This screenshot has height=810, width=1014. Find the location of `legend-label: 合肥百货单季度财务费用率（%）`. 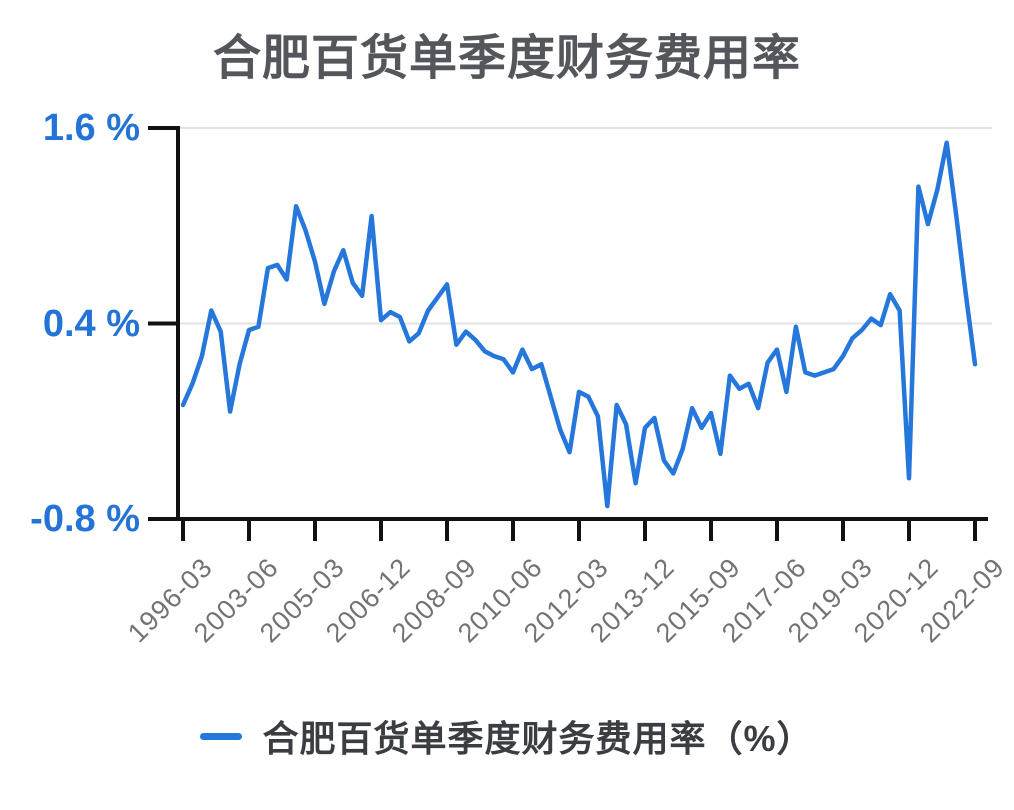

legend-label: 合肥百货单季度财务费用率（%） is located at coordinates (538, 738).